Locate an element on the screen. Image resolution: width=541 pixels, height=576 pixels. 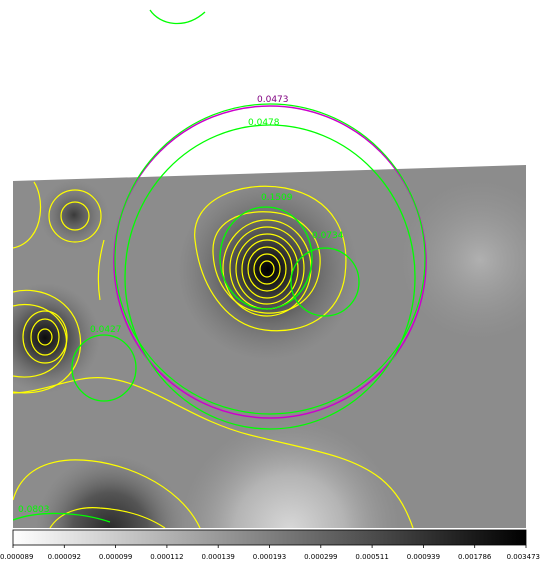
colorbar-tick-label: 0.000089 is located at coordinates (16, 557).